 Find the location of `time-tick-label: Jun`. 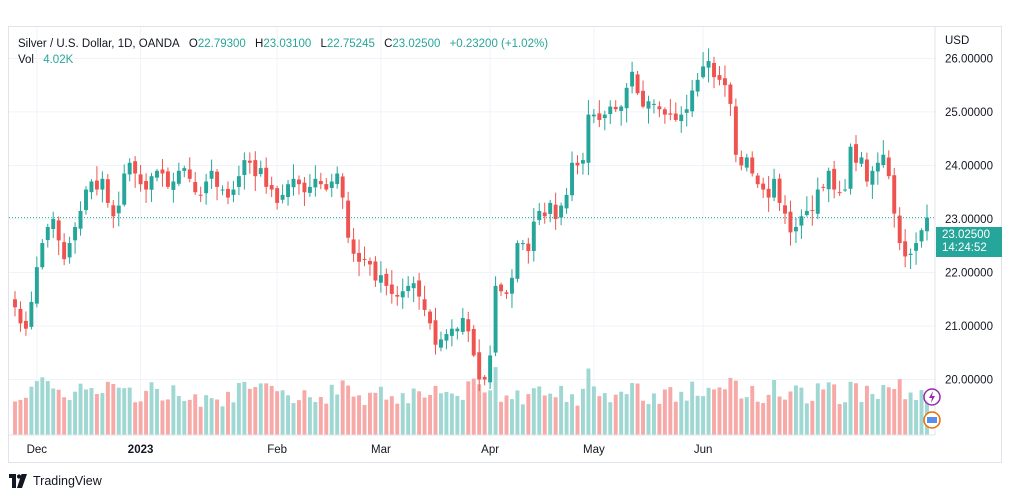

time-tick-label: Jun is located at coordinates (703, 450).